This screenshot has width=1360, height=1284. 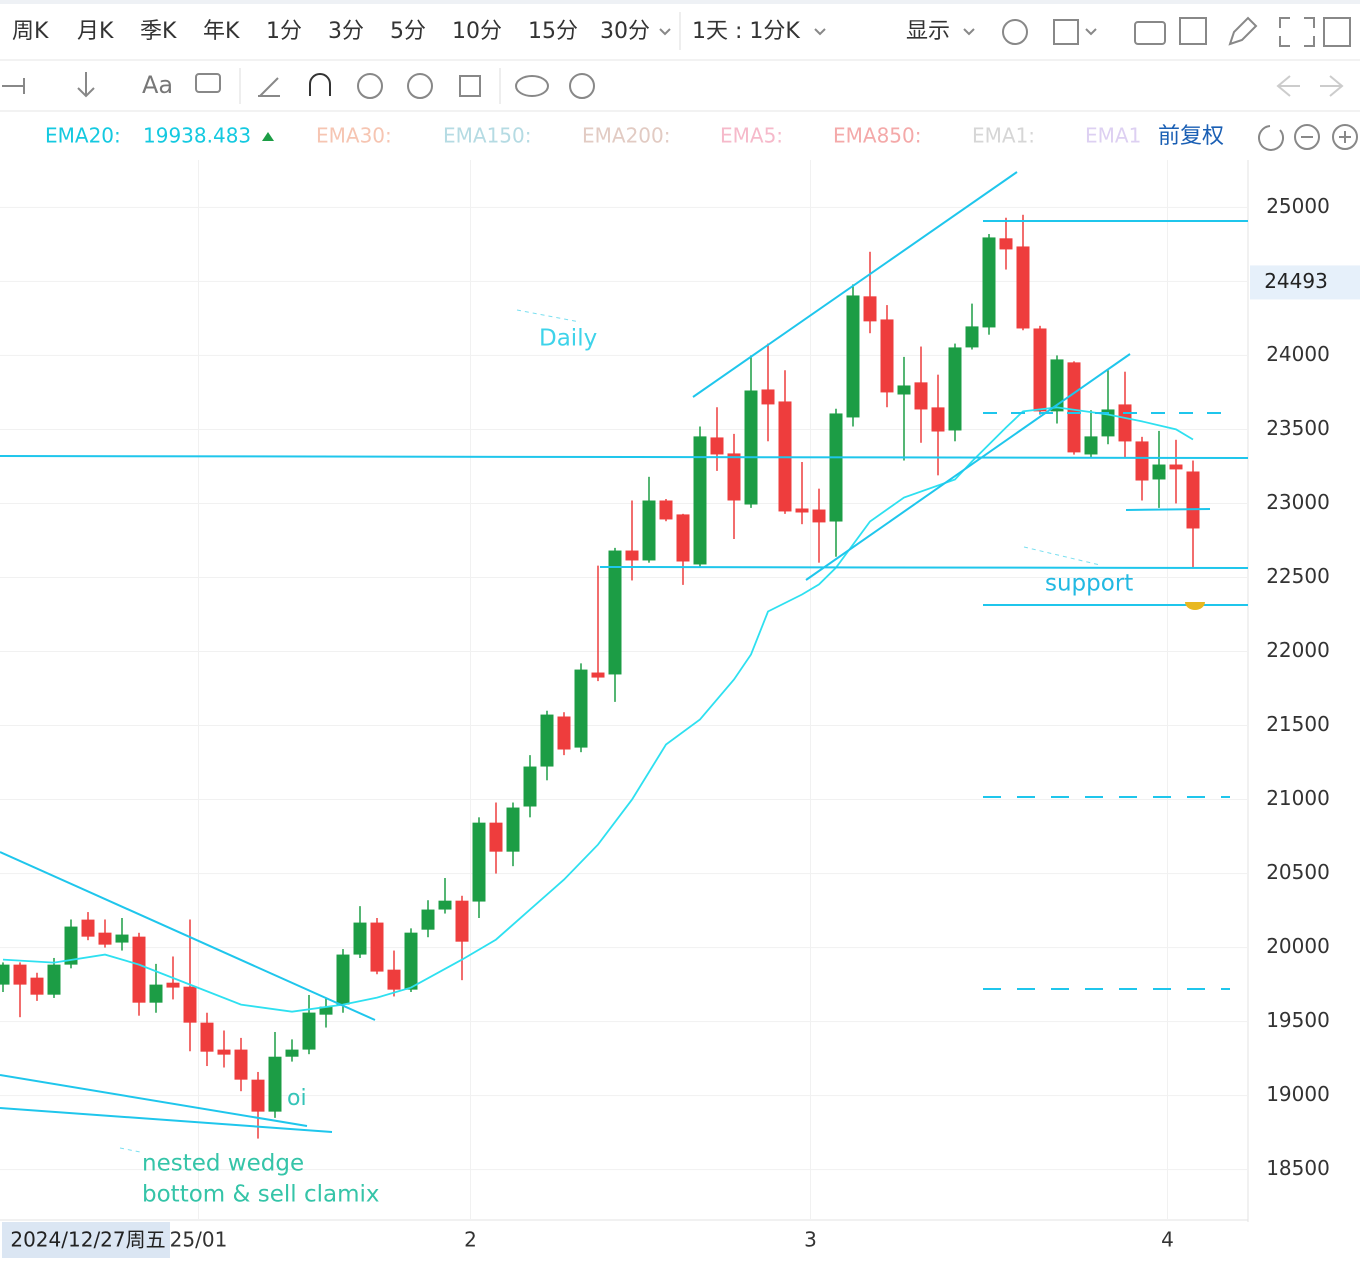 I want to click on x-tick-label: 4, so click(x=1167, y=1240).